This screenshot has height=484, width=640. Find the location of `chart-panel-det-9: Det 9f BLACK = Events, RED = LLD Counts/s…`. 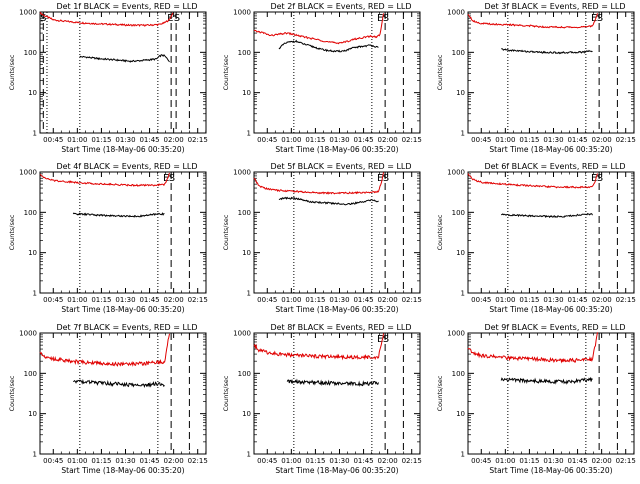

chart-panel-det-9: Det 9f BLACK = Events, RED = LLD Counts/s… is located at coordinates (536, 399).